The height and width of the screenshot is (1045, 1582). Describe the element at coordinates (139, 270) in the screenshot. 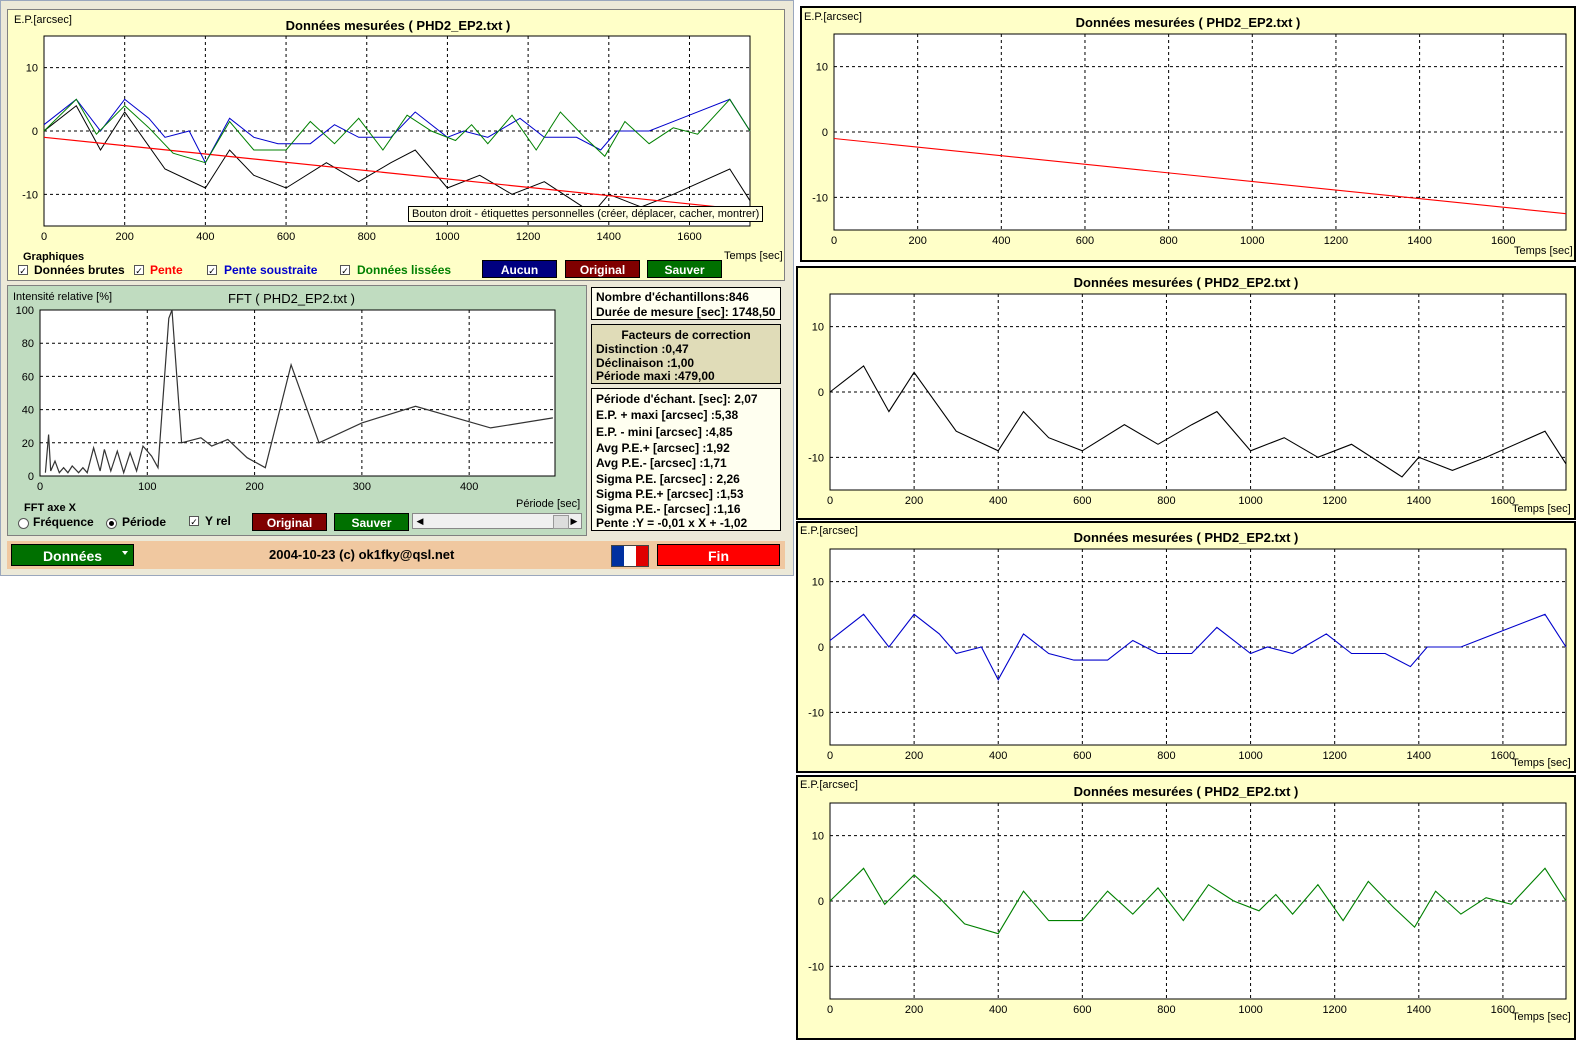

I see `slope-checkbox: ✓` at that location.